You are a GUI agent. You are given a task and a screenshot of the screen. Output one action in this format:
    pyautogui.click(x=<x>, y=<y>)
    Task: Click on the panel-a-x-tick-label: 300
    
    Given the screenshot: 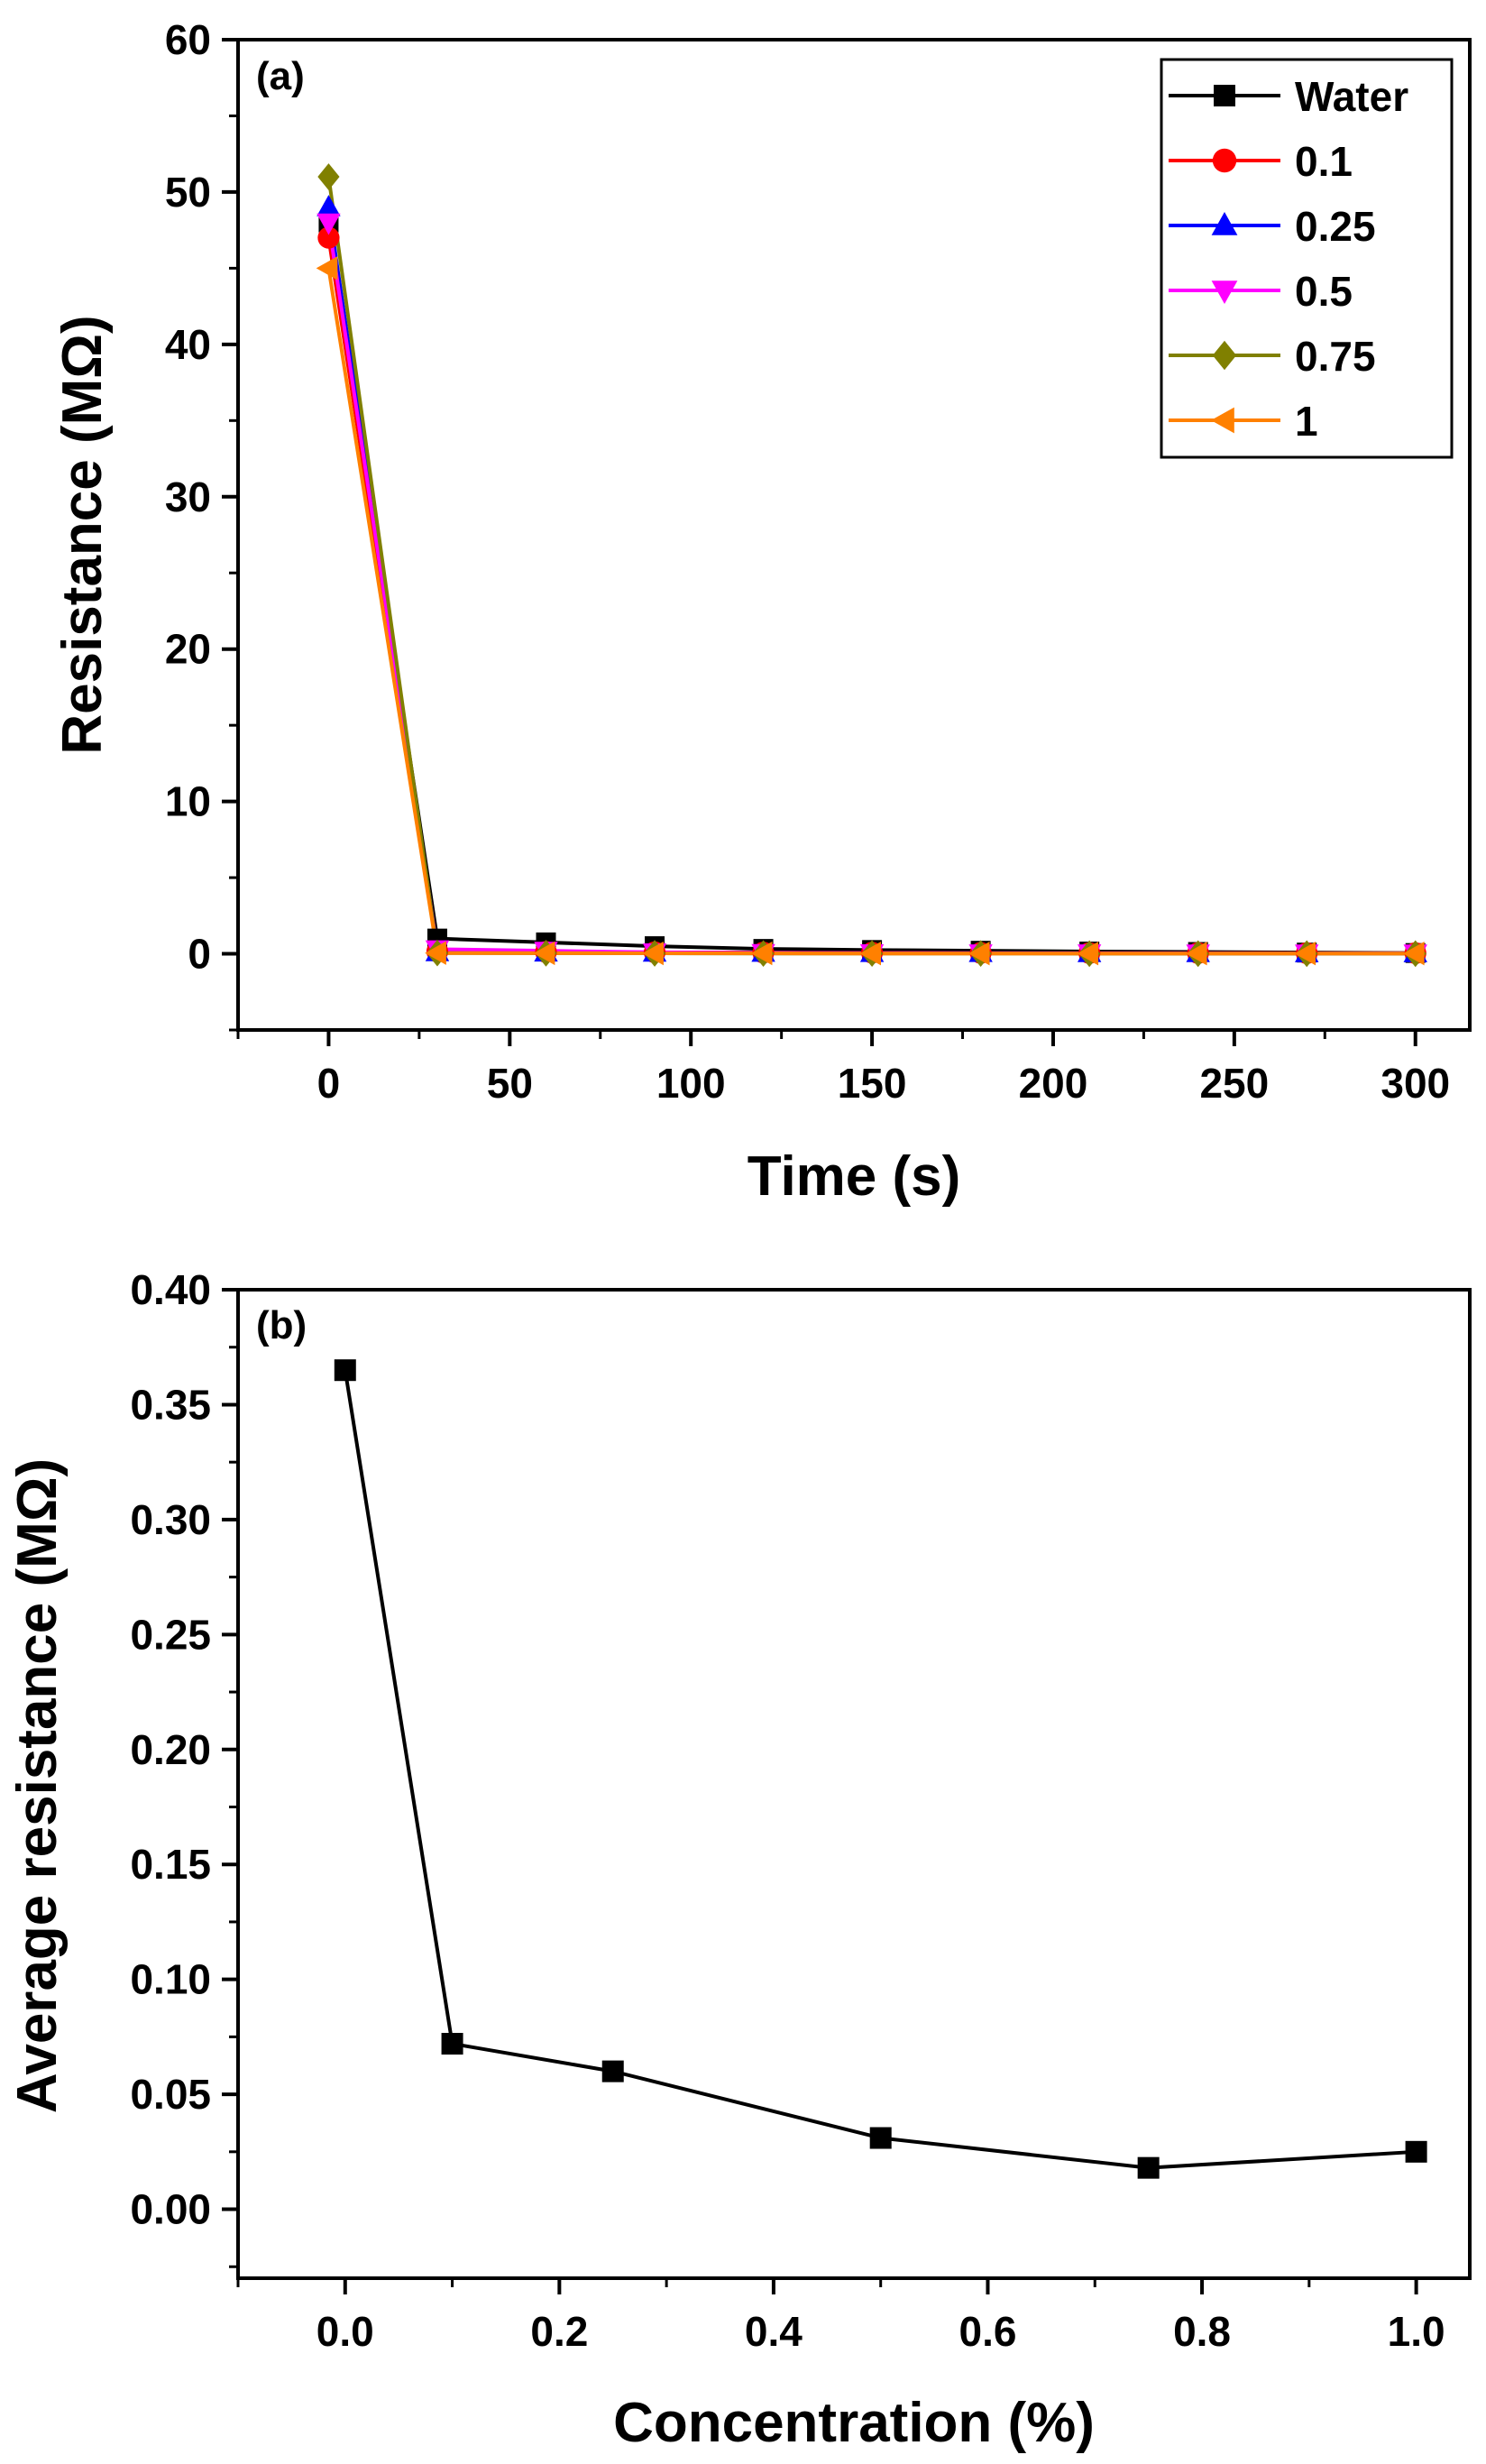 What is the action you would take?
    pyautogui.click(x=1415, y=1084)
    